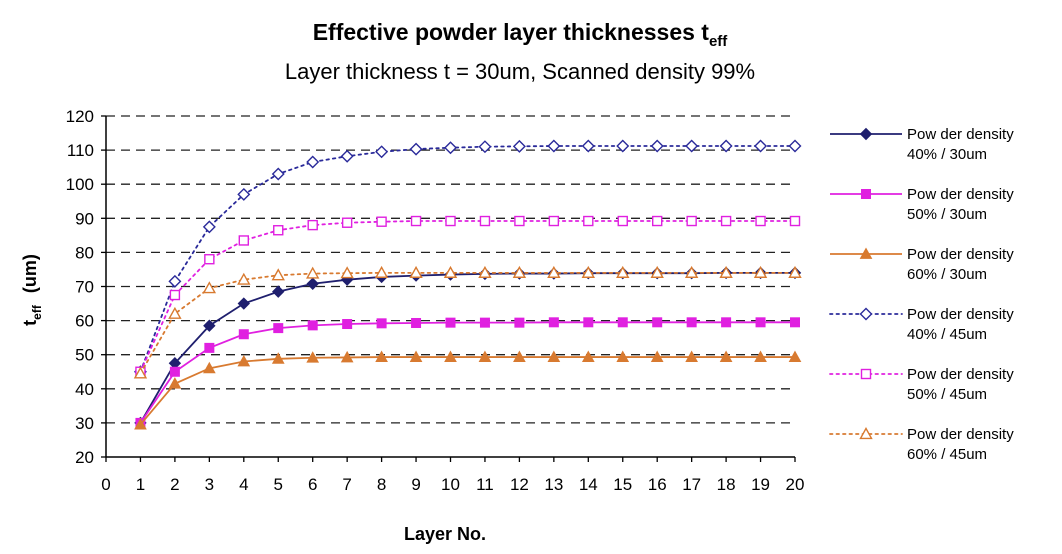 This screenshot has height=554, width=1062. Describe the element at coordinates (105, 484) in the screenshot. I see `x-tick-label: 0` at that location.